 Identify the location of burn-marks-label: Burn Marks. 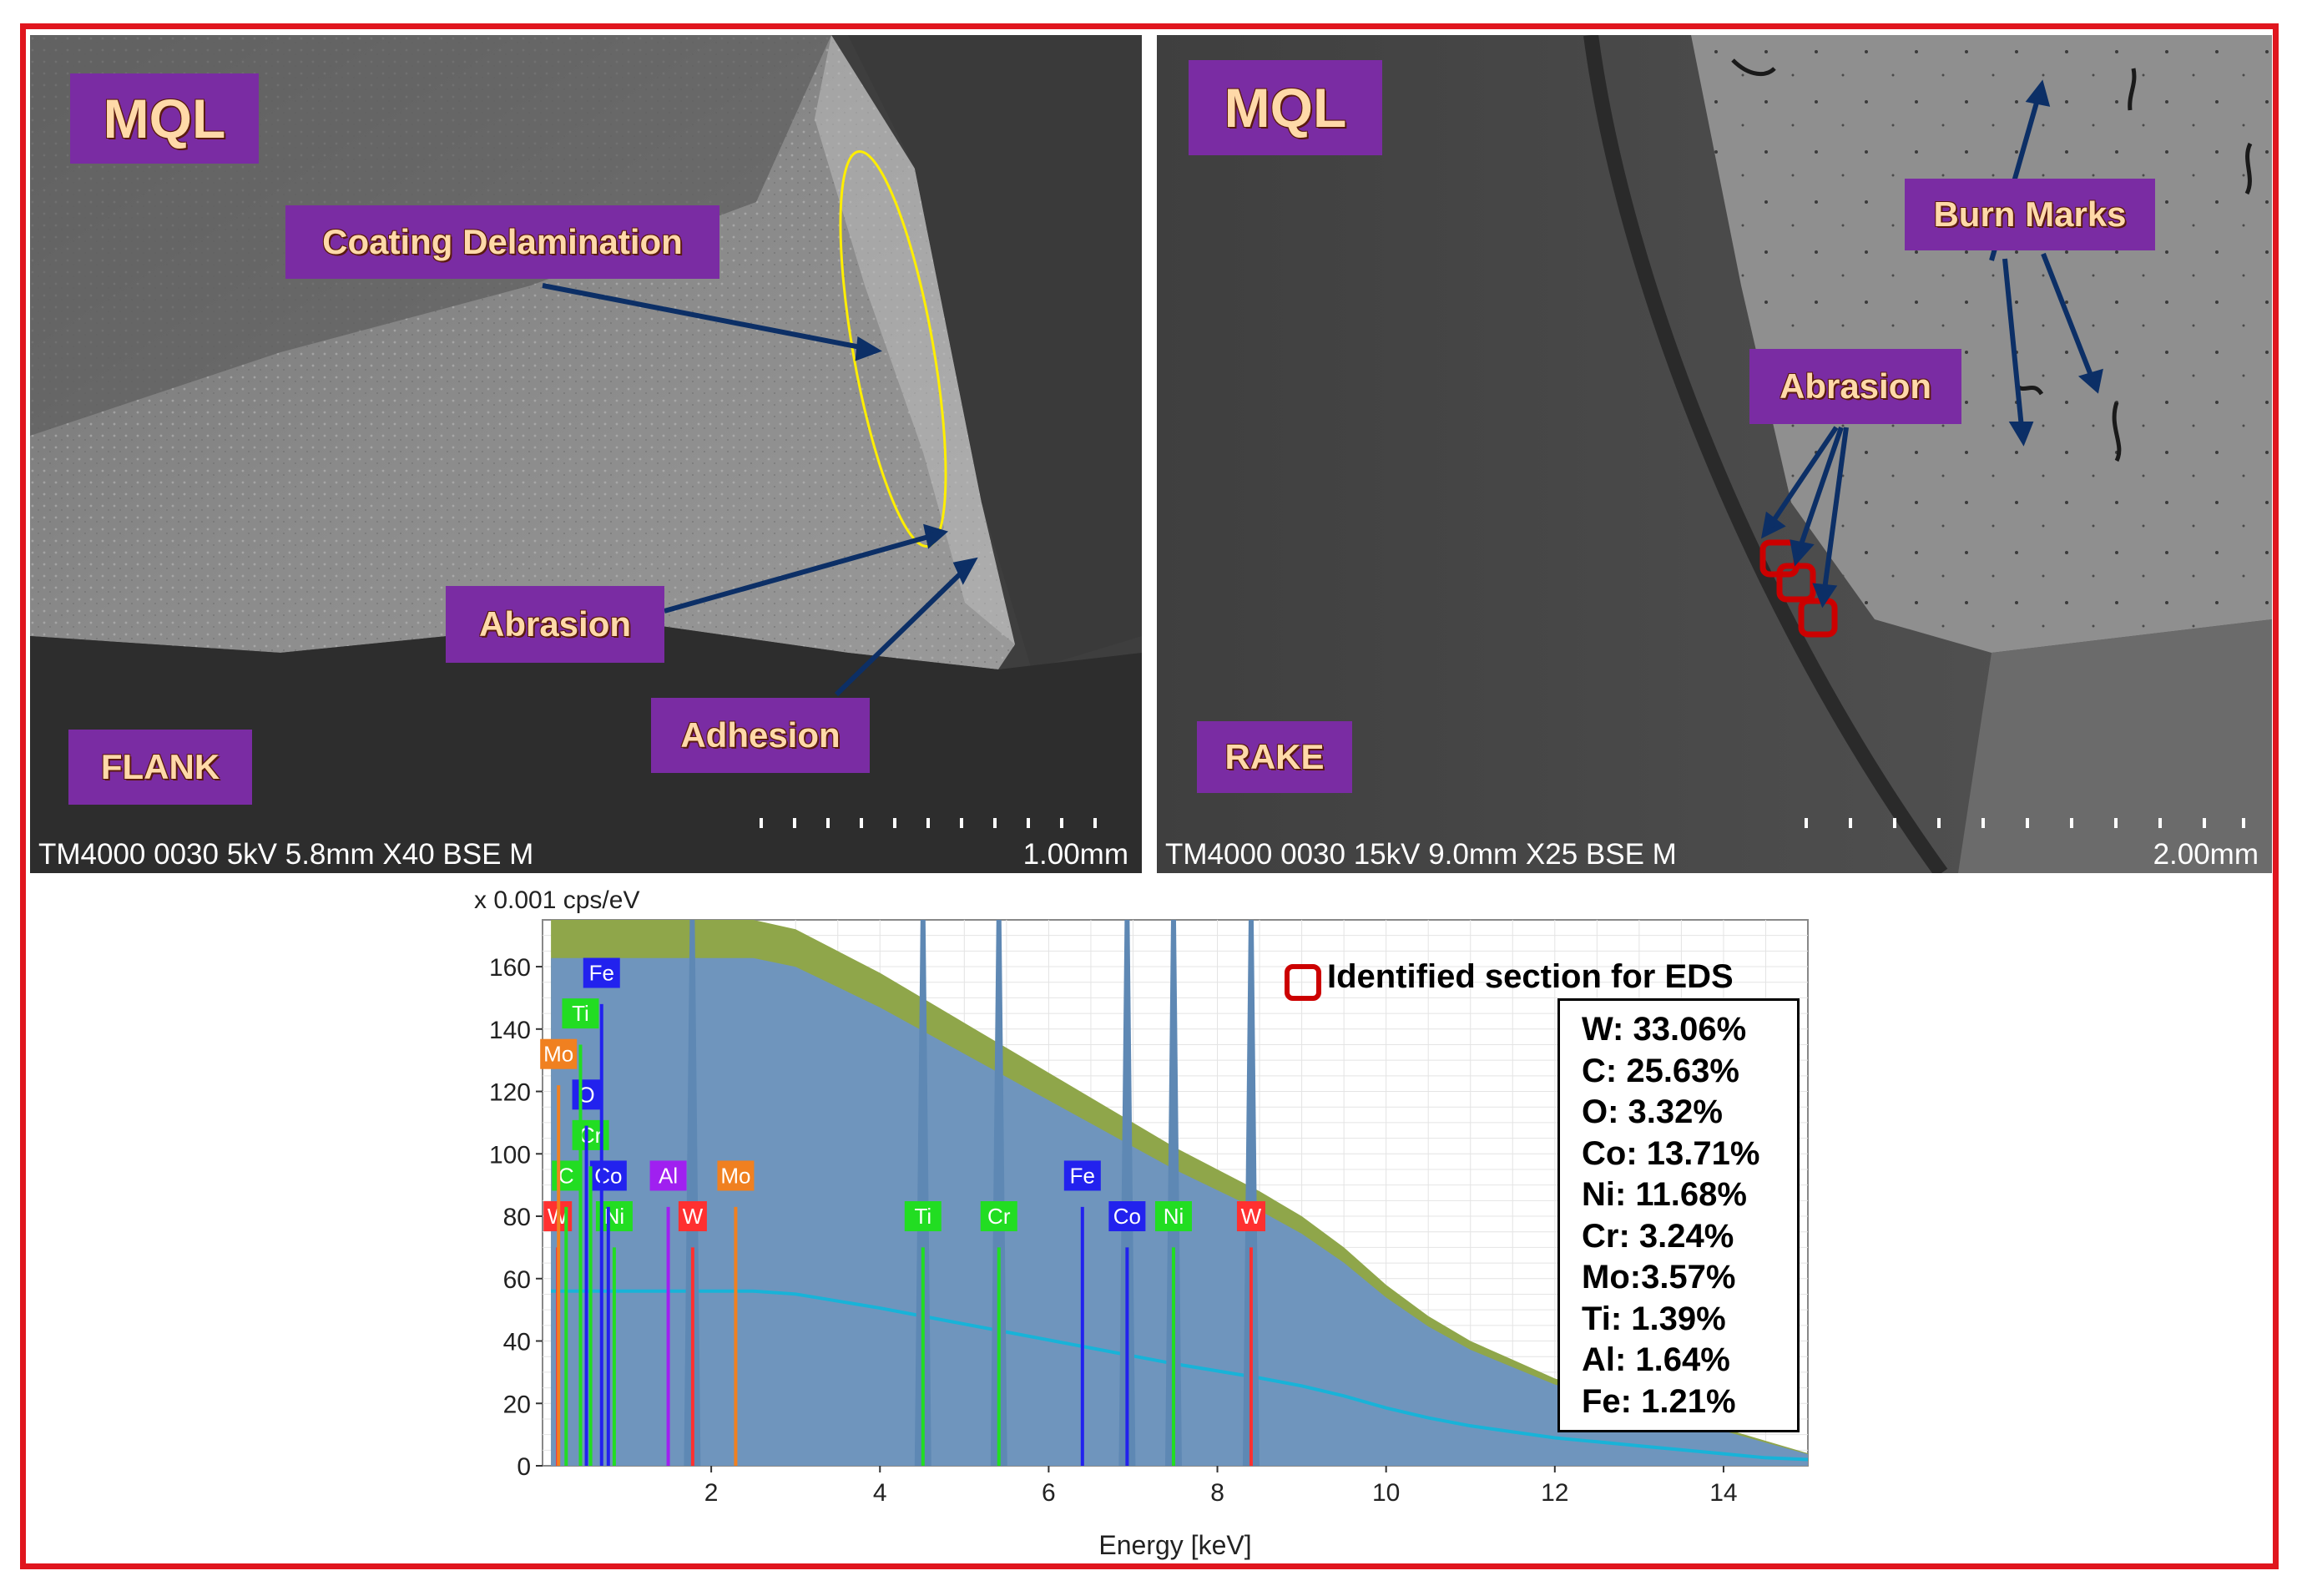
(2030, 214).